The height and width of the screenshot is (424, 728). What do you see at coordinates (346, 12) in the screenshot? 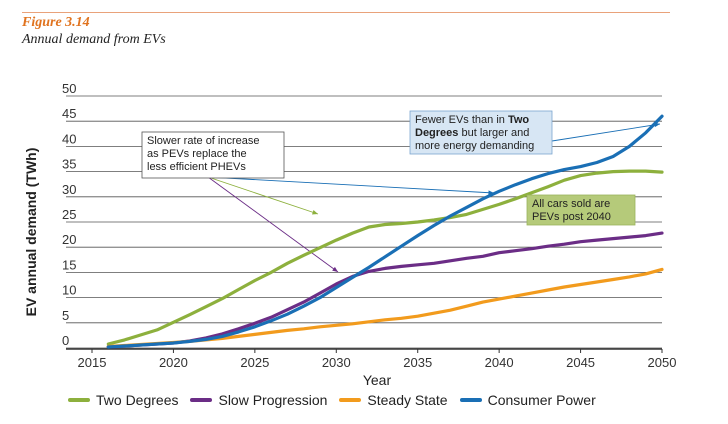
I see `top-rule` at bounding box center [346, 12].